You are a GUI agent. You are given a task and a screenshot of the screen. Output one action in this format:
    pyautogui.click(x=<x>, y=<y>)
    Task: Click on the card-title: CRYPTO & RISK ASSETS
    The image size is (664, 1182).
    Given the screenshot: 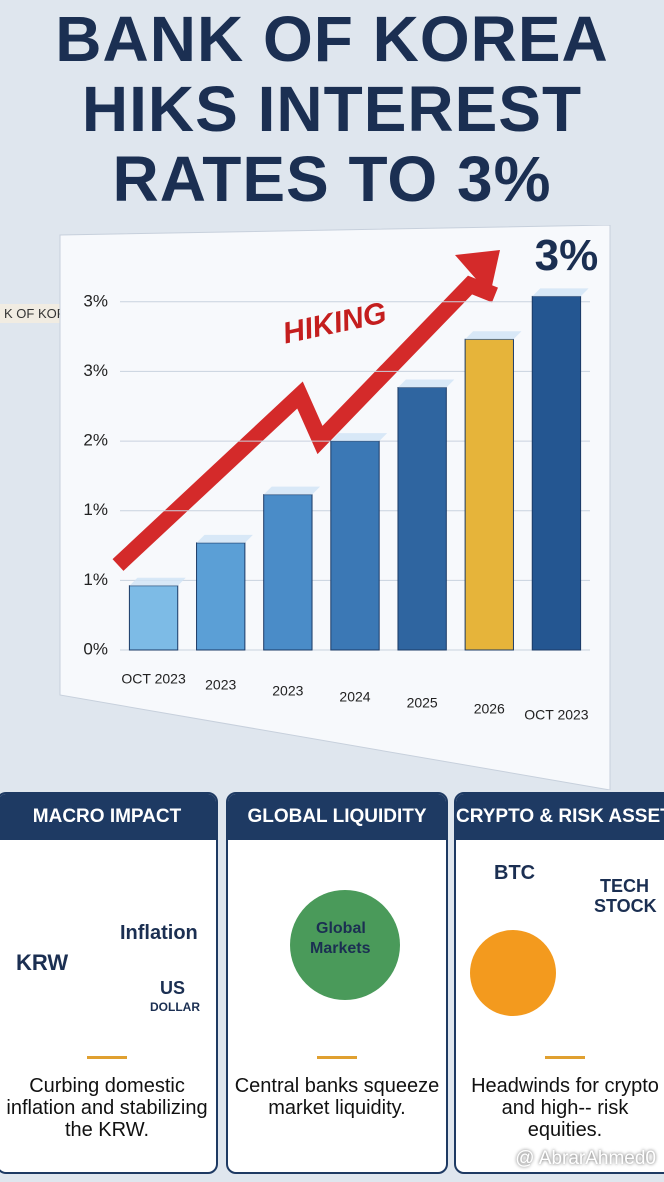 What is the action you would take?
    pyautogui.click(x=560, y=817)
    